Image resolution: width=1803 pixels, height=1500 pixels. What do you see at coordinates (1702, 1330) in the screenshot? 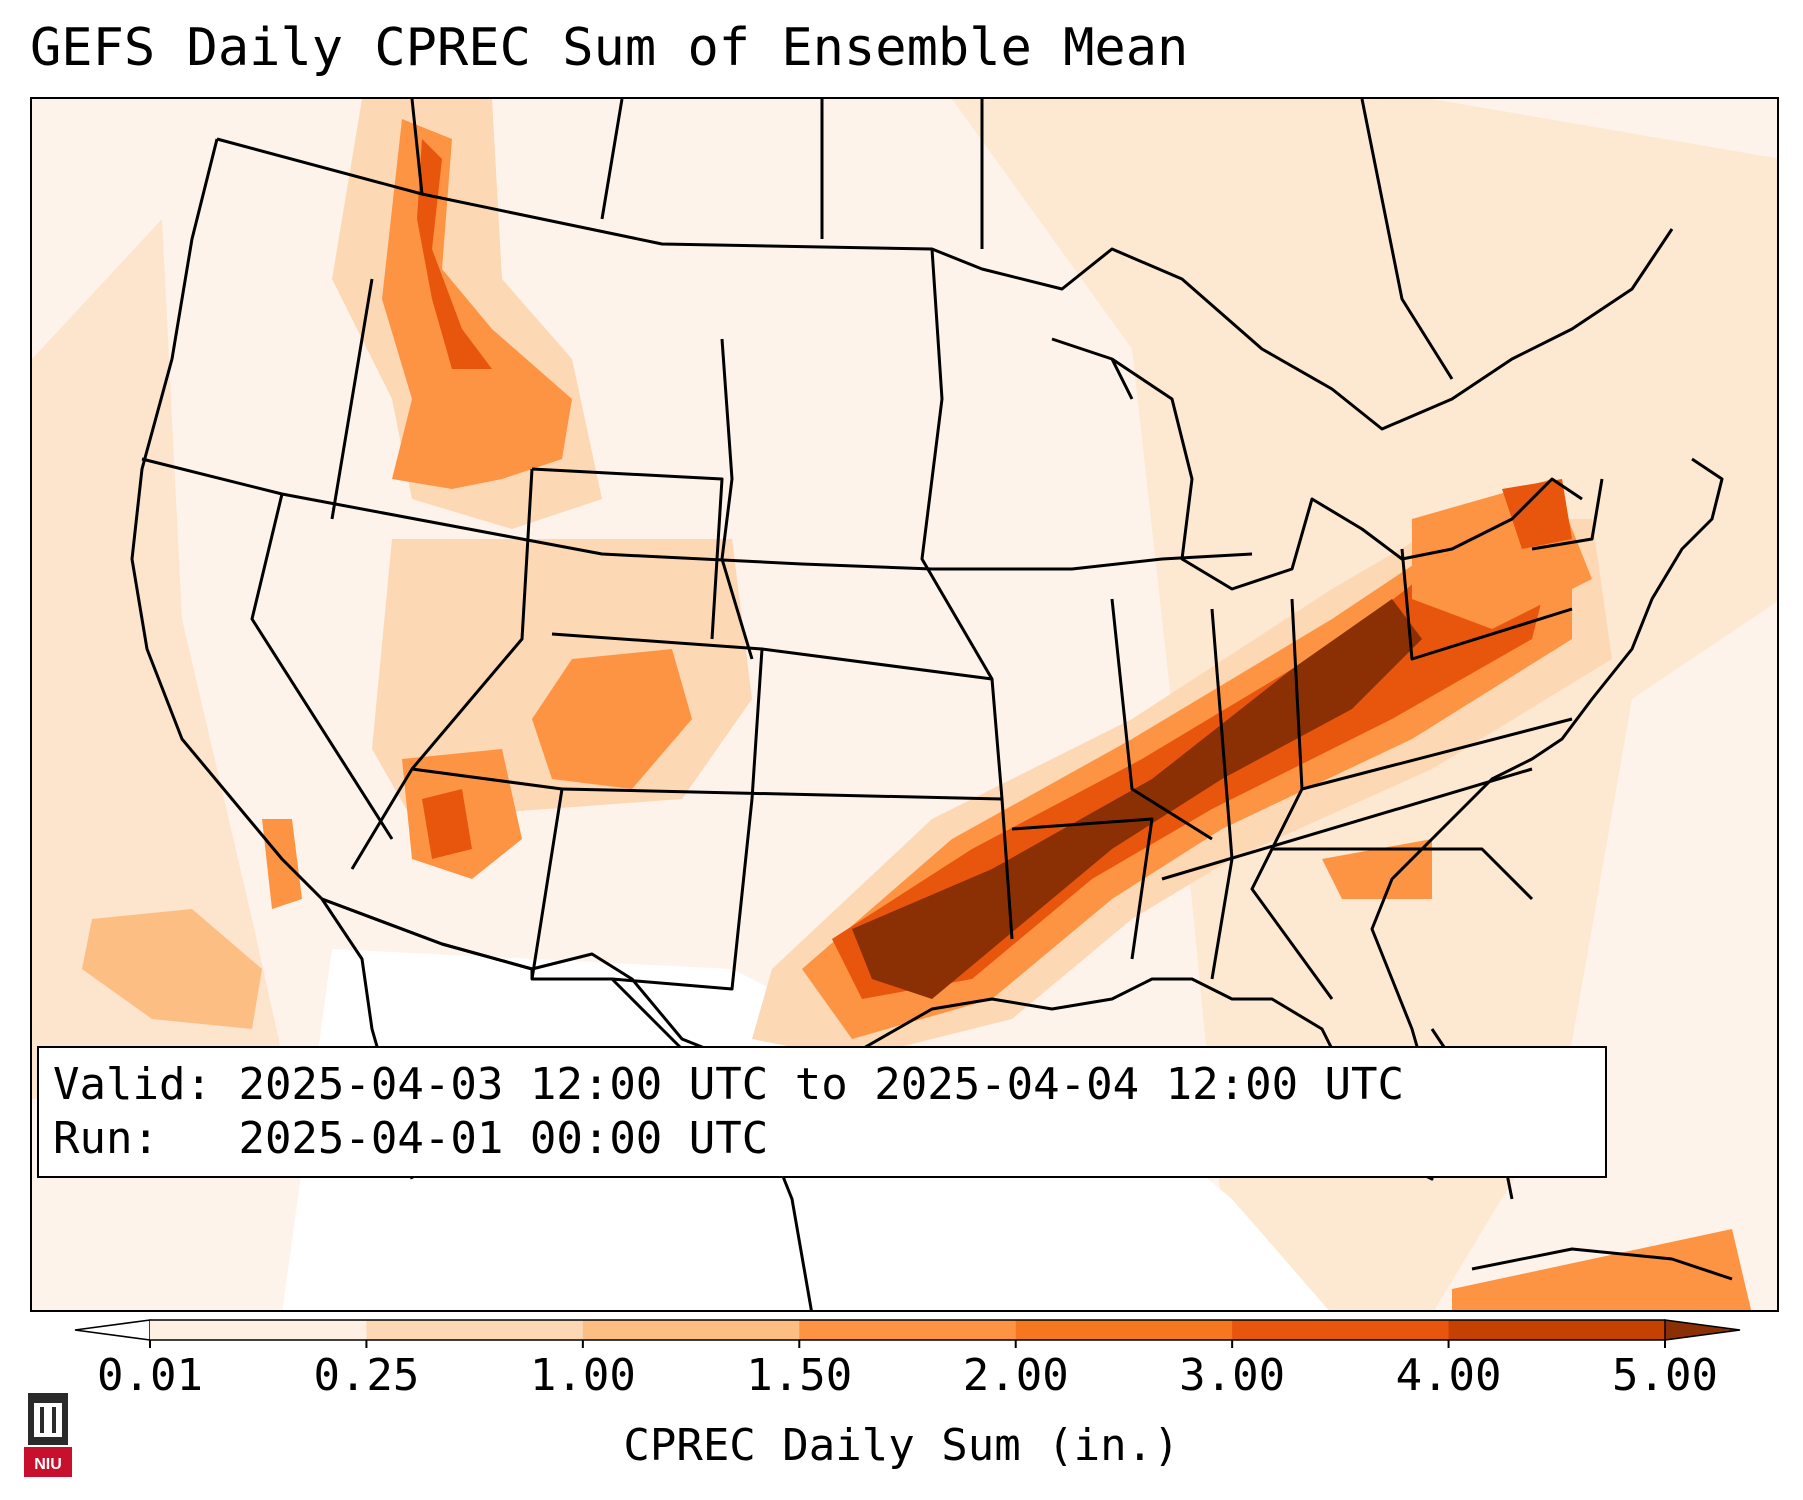
I see `colorbar-over-arrow` at bounding box center [1702, 1330].